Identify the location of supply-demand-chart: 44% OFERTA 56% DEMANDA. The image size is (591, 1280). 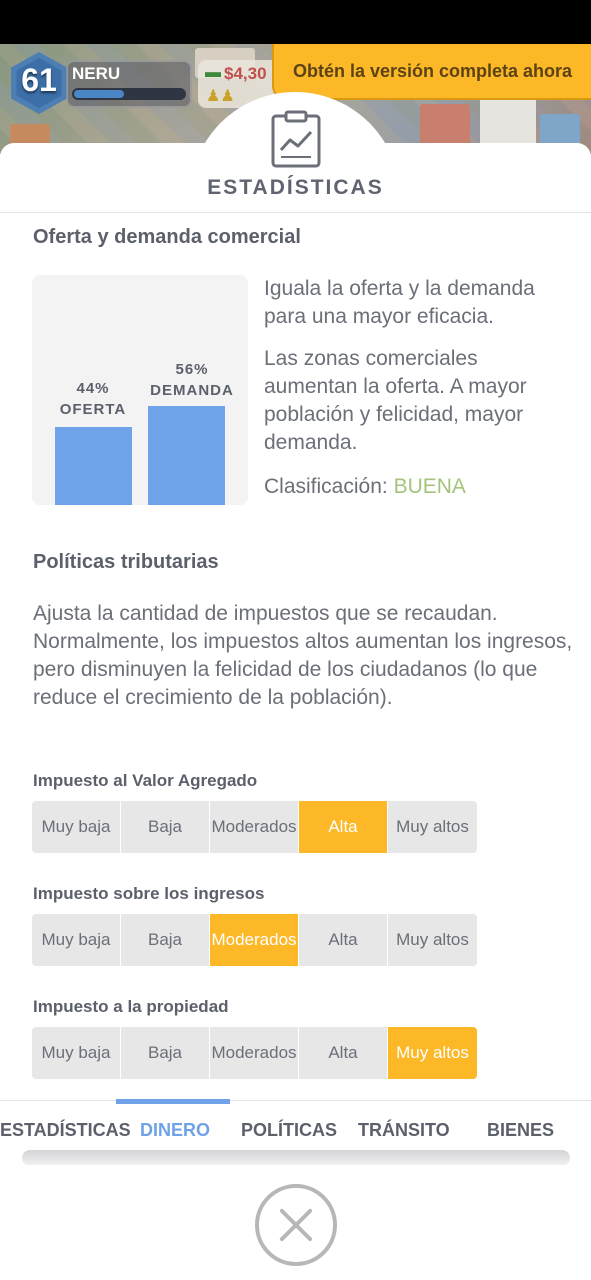
(140, 390).